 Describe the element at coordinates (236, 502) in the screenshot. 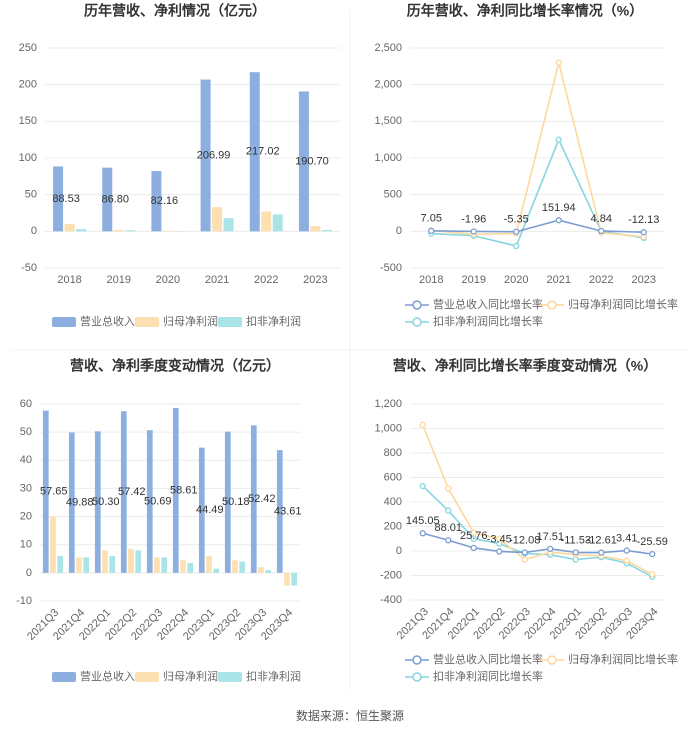

I see `data-label: 50.18` at that location.